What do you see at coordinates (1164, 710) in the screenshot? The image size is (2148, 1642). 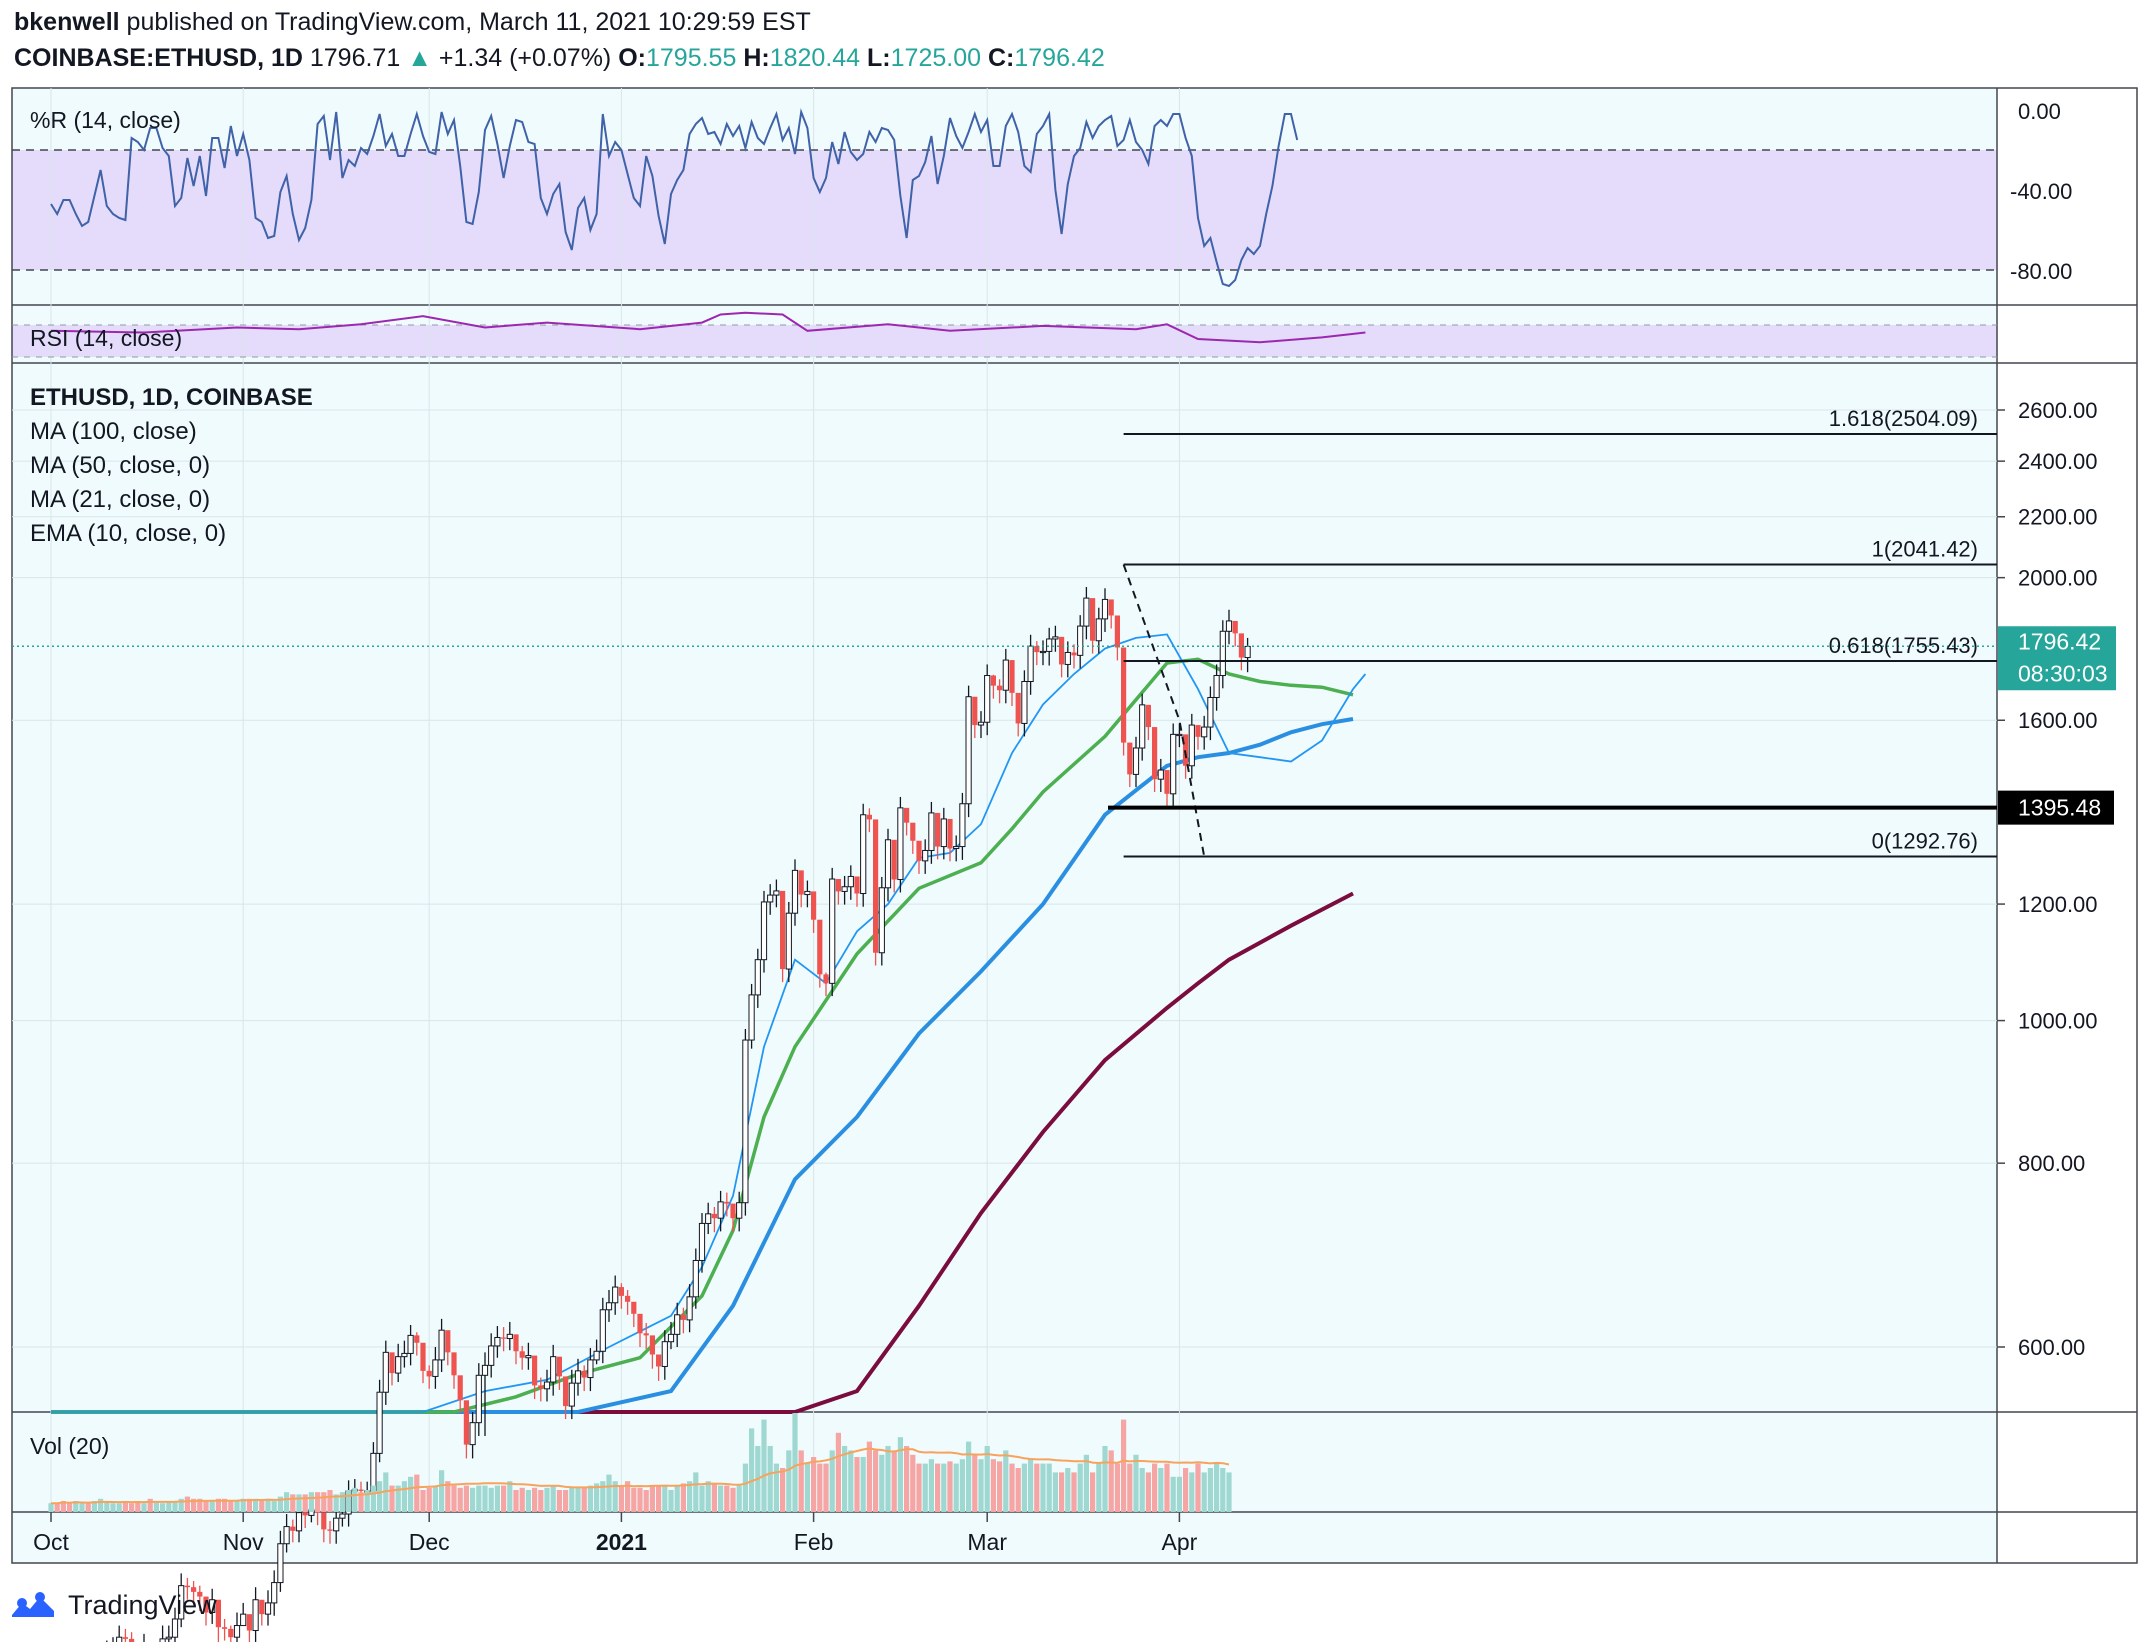 I see `fib-trend-line` at bounding box center [1164, 710].